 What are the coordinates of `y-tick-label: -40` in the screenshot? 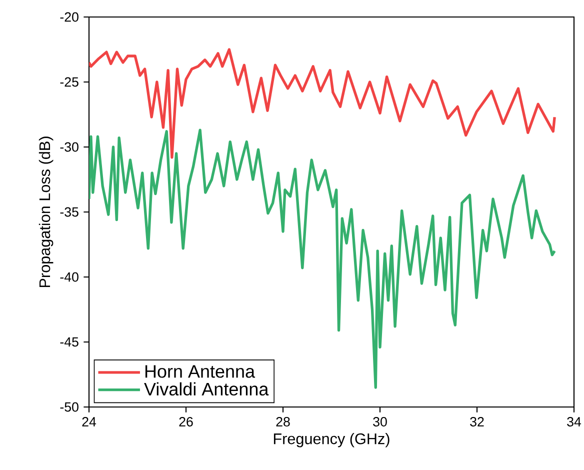 It's located at (69, 277).